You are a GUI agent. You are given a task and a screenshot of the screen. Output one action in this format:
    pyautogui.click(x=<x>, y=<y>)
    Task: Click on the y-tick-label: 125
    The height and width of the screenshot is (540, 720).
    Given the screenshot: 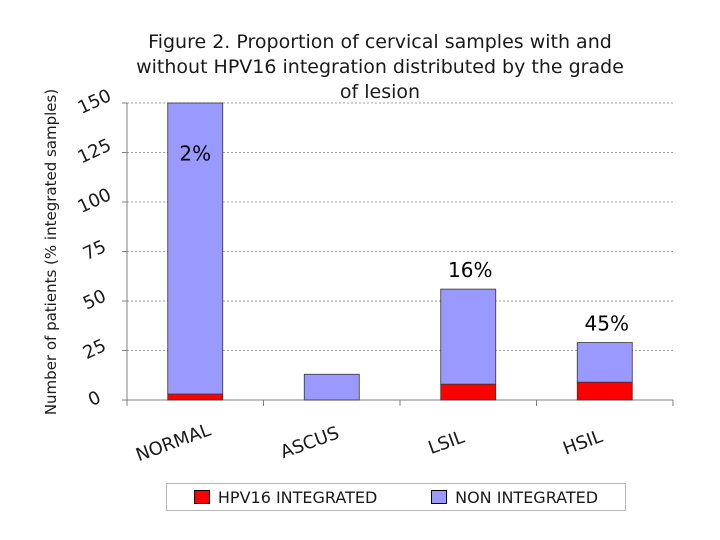 What is the action you would take?
    pyautogui.click(x=95, y=152)
    